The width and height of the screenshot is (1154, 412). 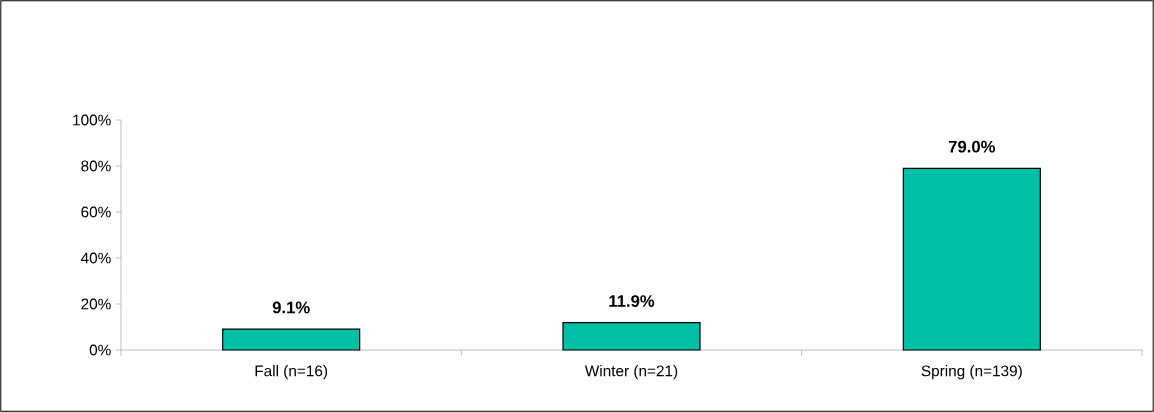 What do you see at coordinates (632, 301) in the screenshot?
I see `data-label: 11.9%` at bounding box center [632, 301].